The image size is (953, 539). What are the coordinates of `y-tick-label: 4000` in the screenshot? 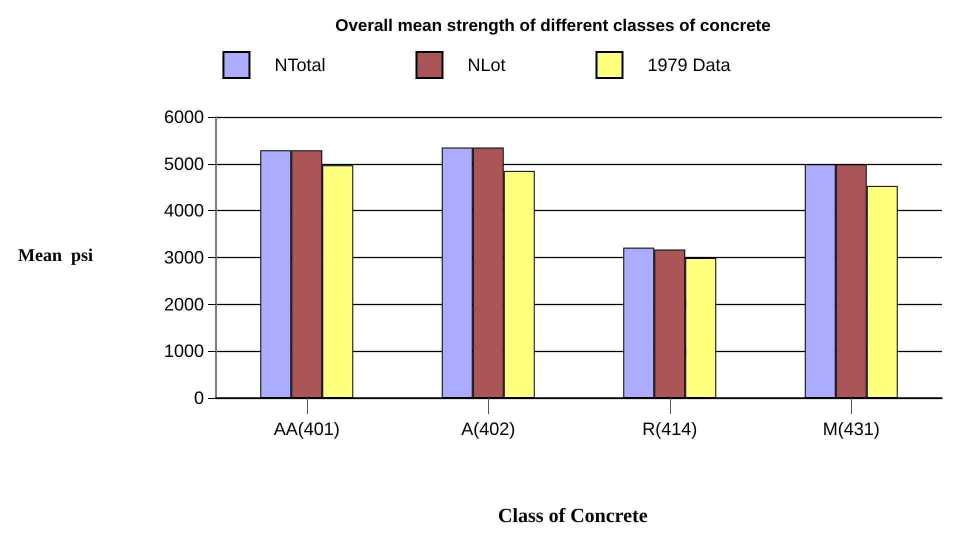 It's located at (184, 210).